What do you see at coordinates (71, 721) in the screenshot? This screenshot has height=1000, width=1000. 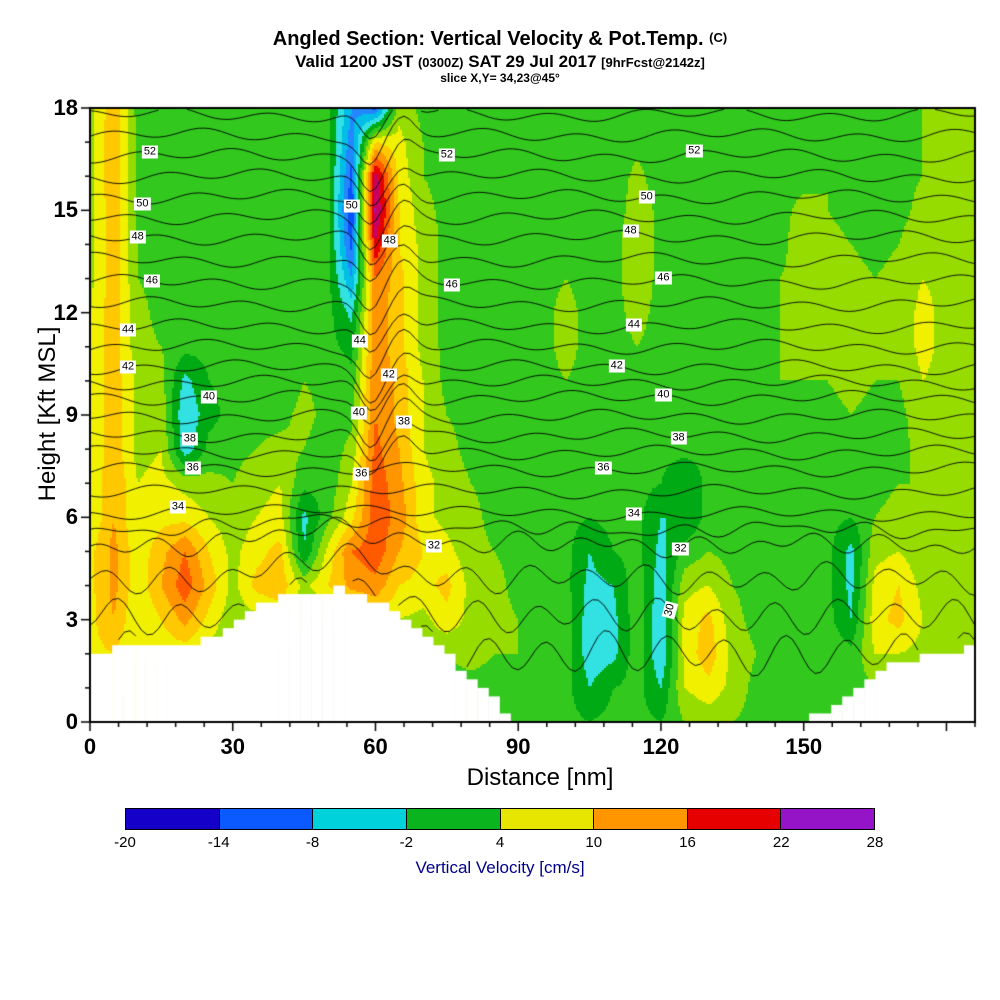 I see `y-tick-label: 0` at bounding box center [71, 721].